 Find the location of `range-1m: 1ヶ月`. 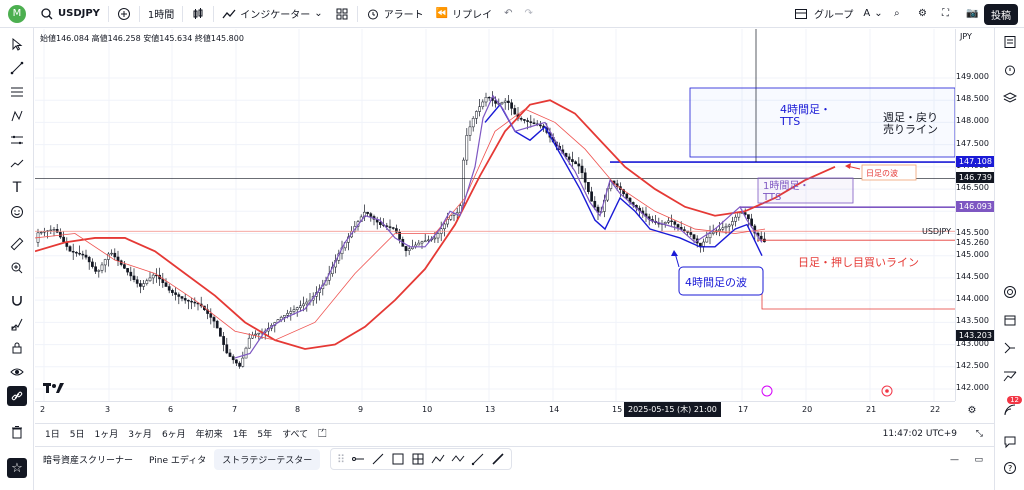

range-1m: 1ヶ月 is located at coordinates (106, 435).